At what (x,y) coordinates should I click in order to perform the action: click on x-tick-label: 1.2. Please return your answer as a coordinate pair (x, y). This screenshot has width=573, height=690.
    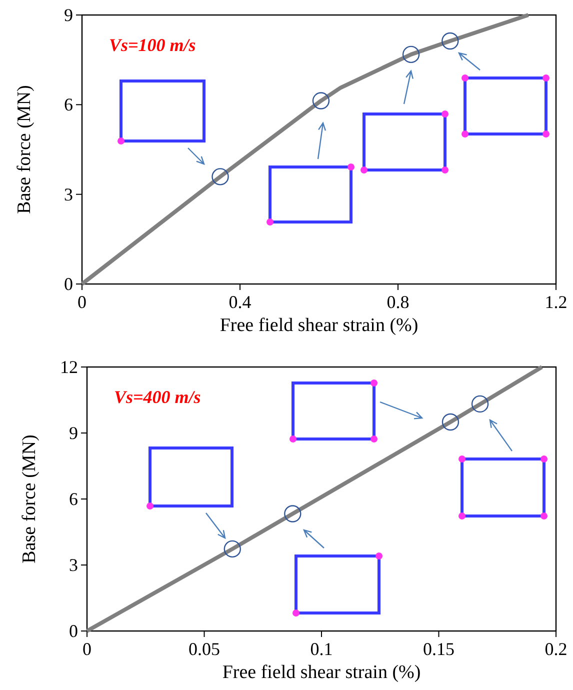
    Looking at the image, I should click on (556, 302).